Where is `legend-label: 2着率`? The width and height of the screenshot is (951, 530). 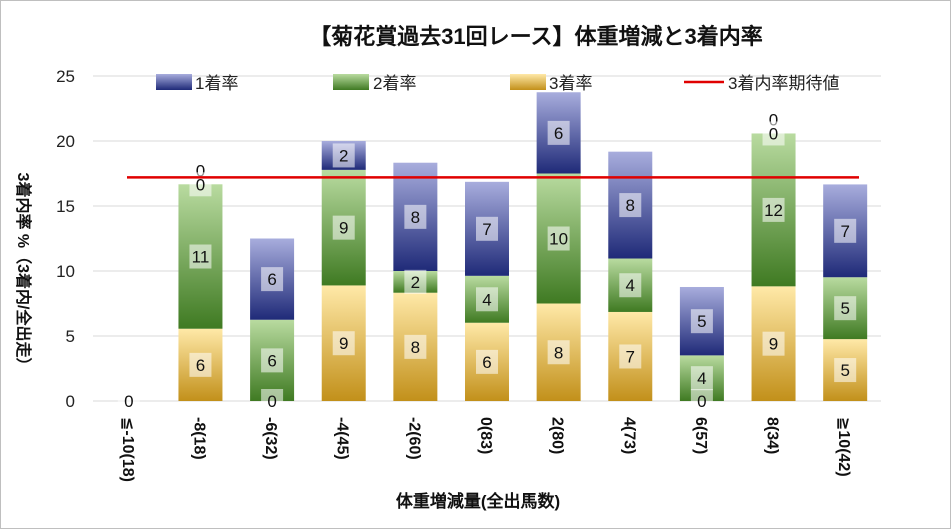 legend-label: 2着率 is located at coordinates (394, 83).